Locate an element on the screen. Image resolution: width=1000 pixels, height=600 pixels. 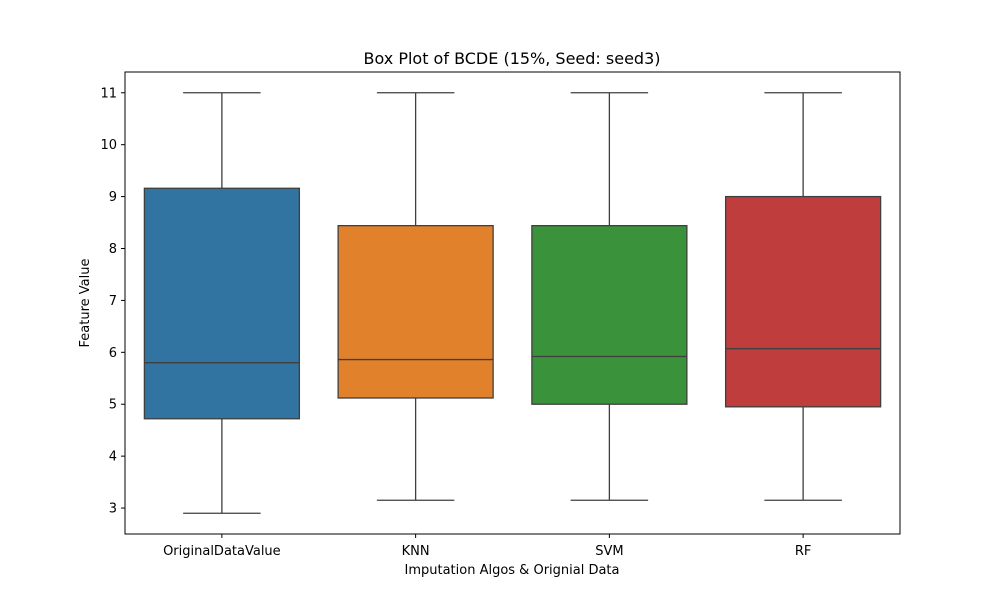
y-tick-label: 7 is located at coordinates (113, 301).